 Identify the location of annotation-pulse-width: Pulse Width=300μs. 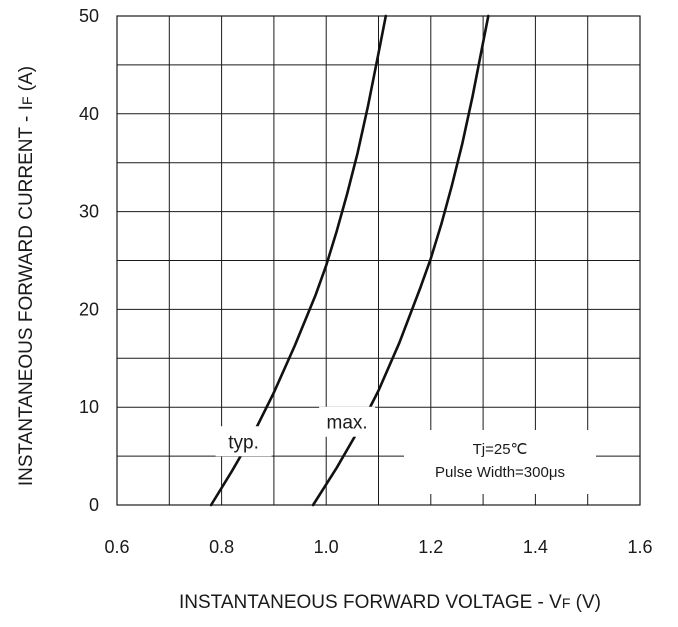
(500, 472).